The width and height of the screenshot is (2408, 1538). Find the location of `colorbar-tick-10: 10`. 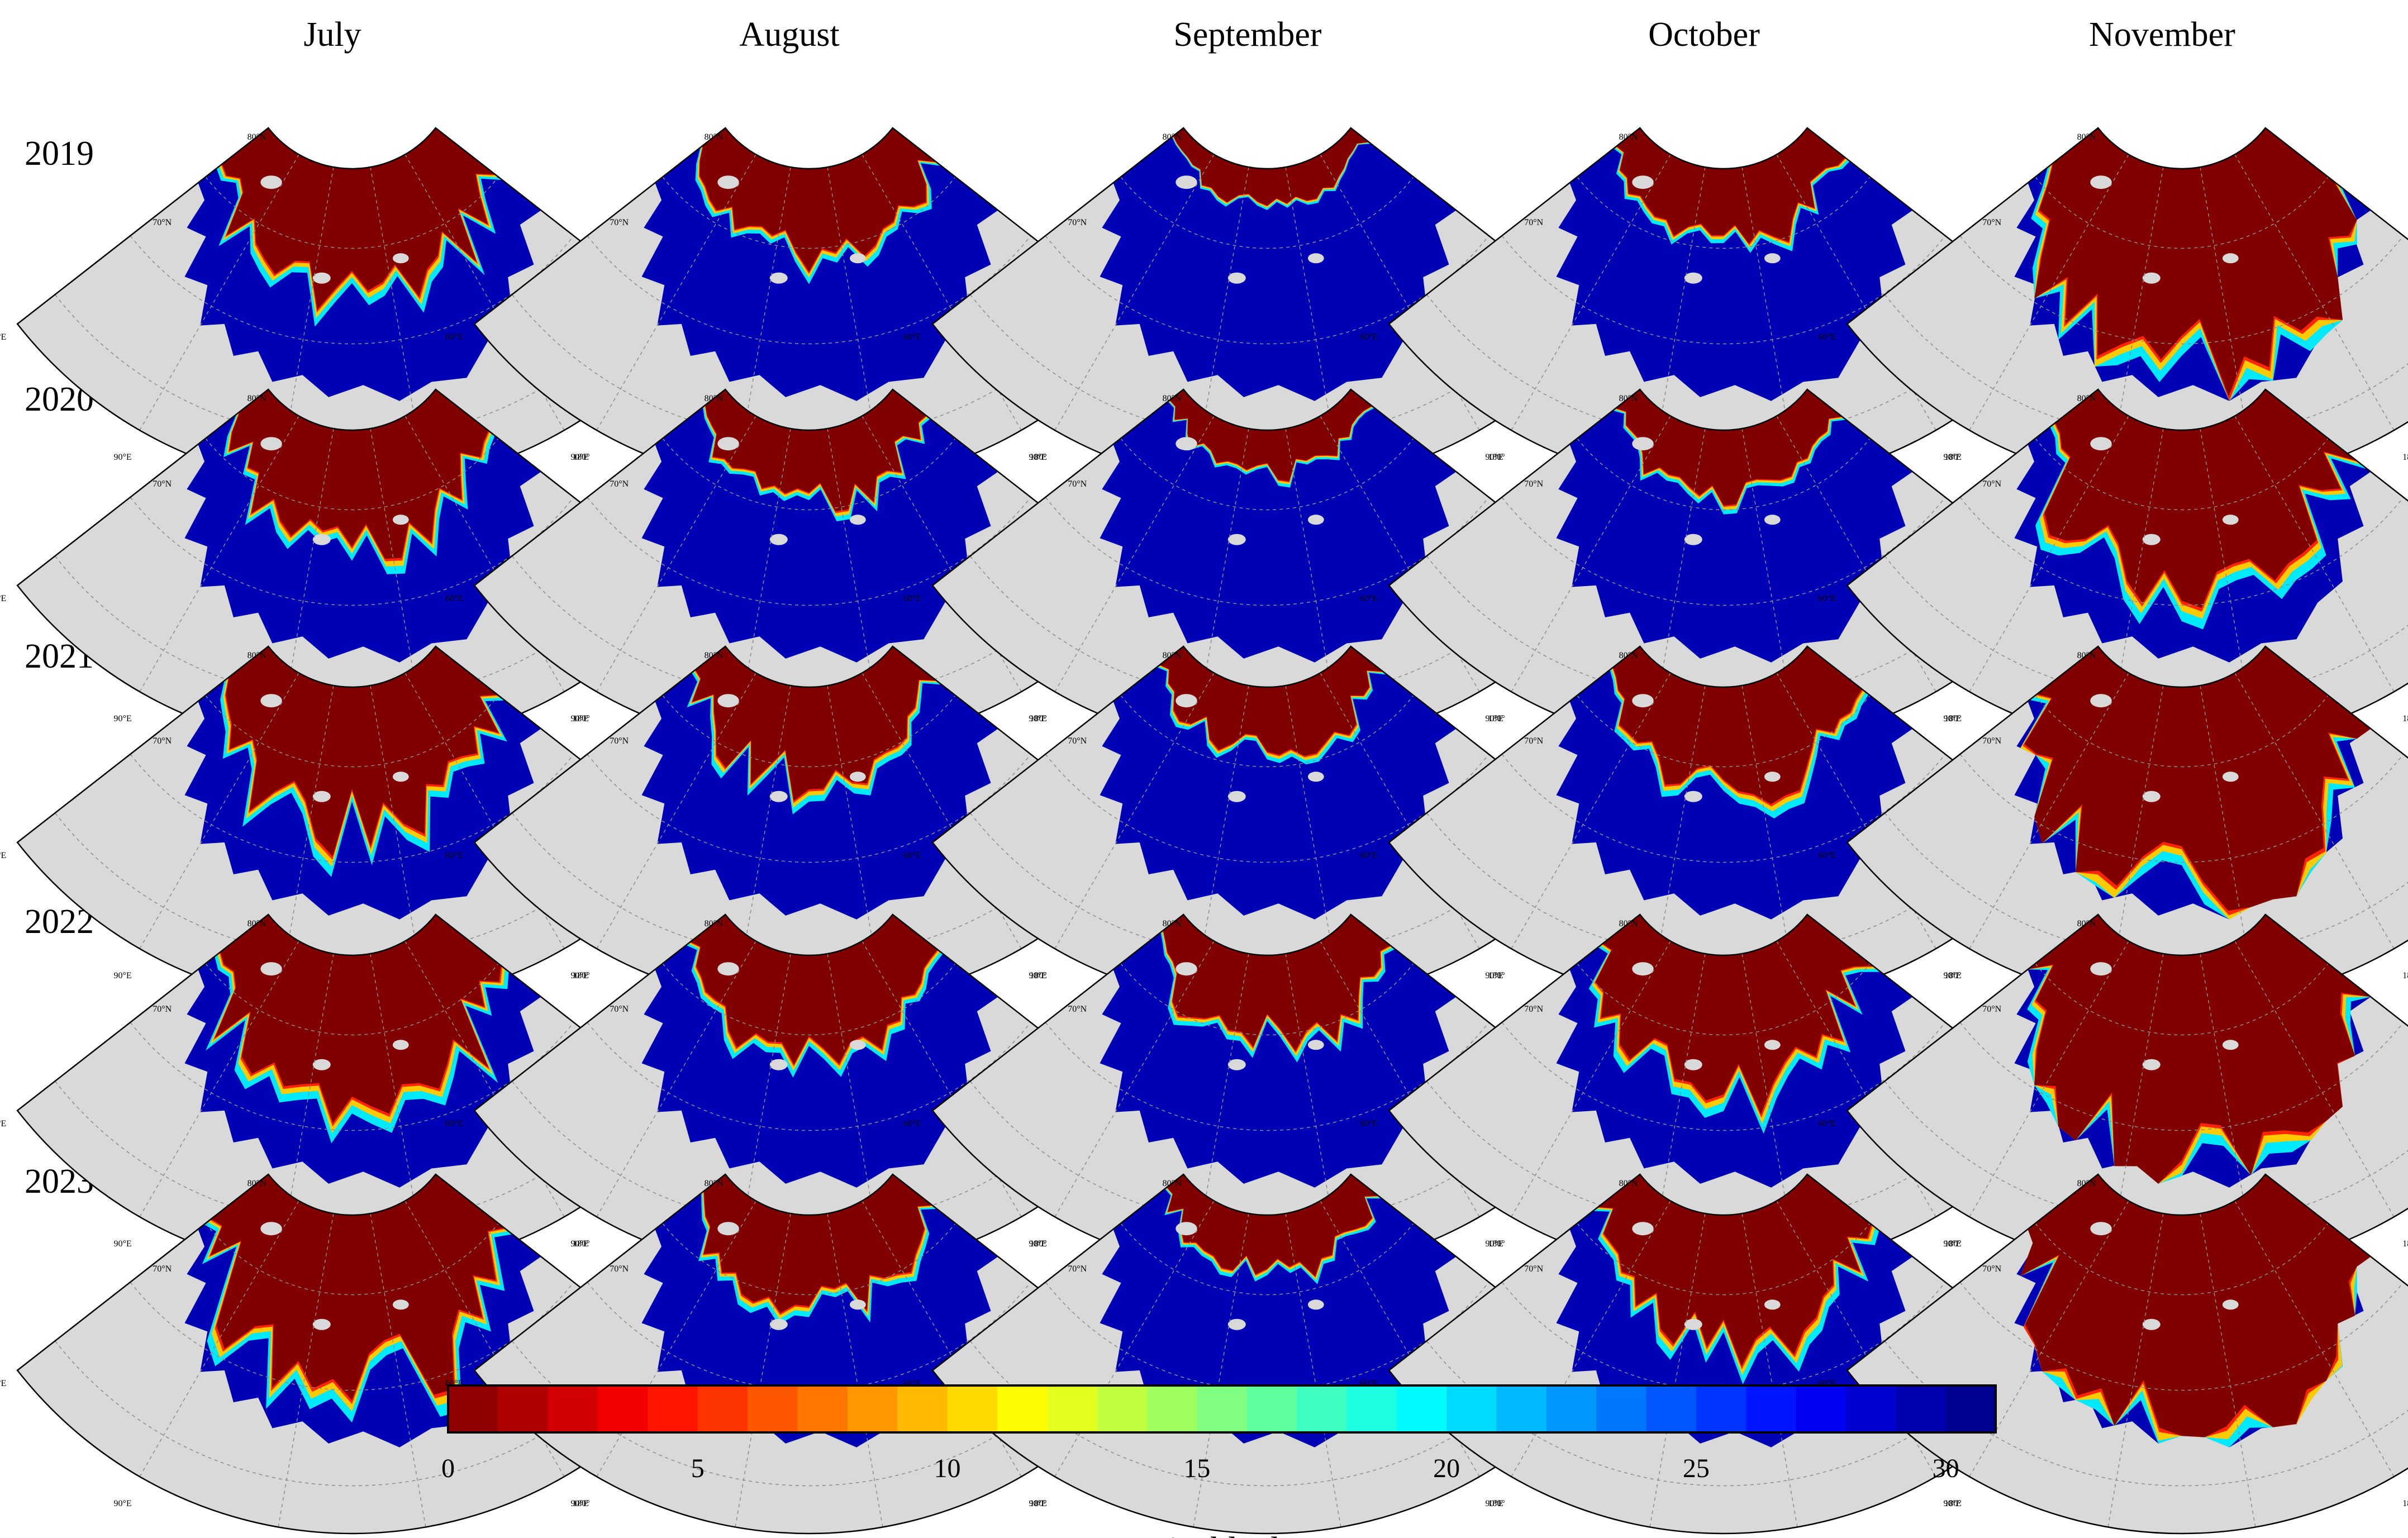

colorbar-tick-10: 10 is located at coordinates (948, 1469).